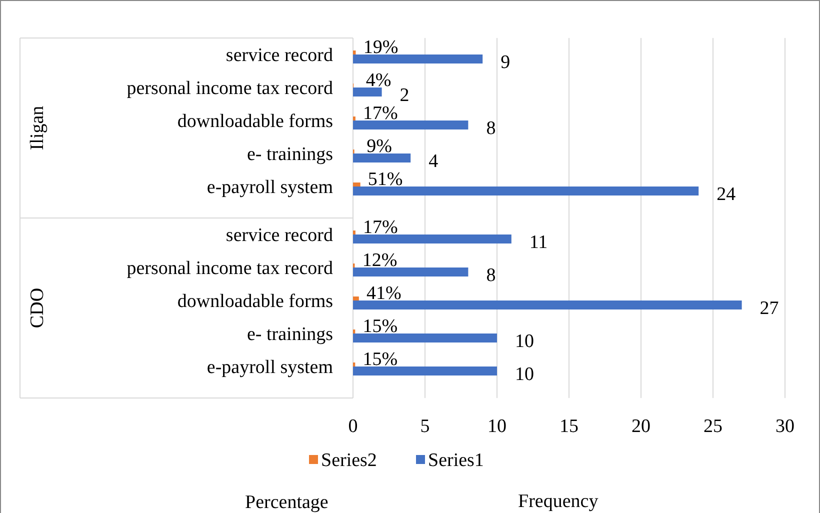 The width and height of the screenshot is (820, 513). What do you see at coordinates (713, 426) in the screenshot?
I see `x-tick-label: 25` at bounding box center [713, 426].